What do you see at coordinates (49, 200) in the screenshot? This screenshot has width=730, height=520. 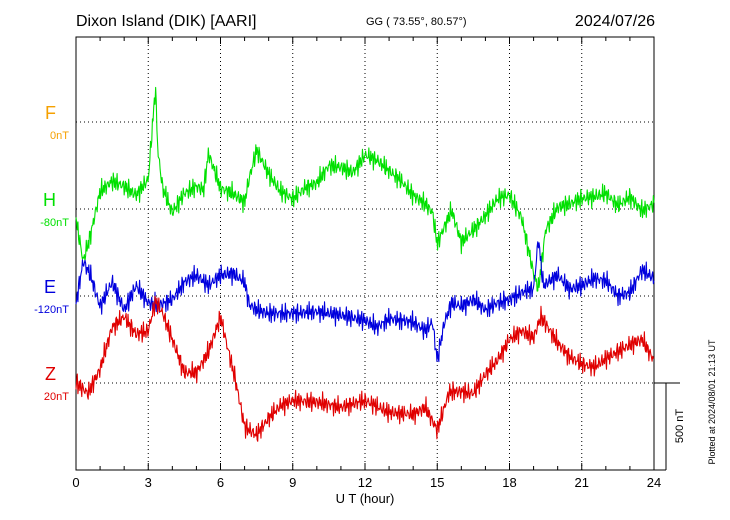 I see `series-name-h: H` at bounding box center [49, 200].